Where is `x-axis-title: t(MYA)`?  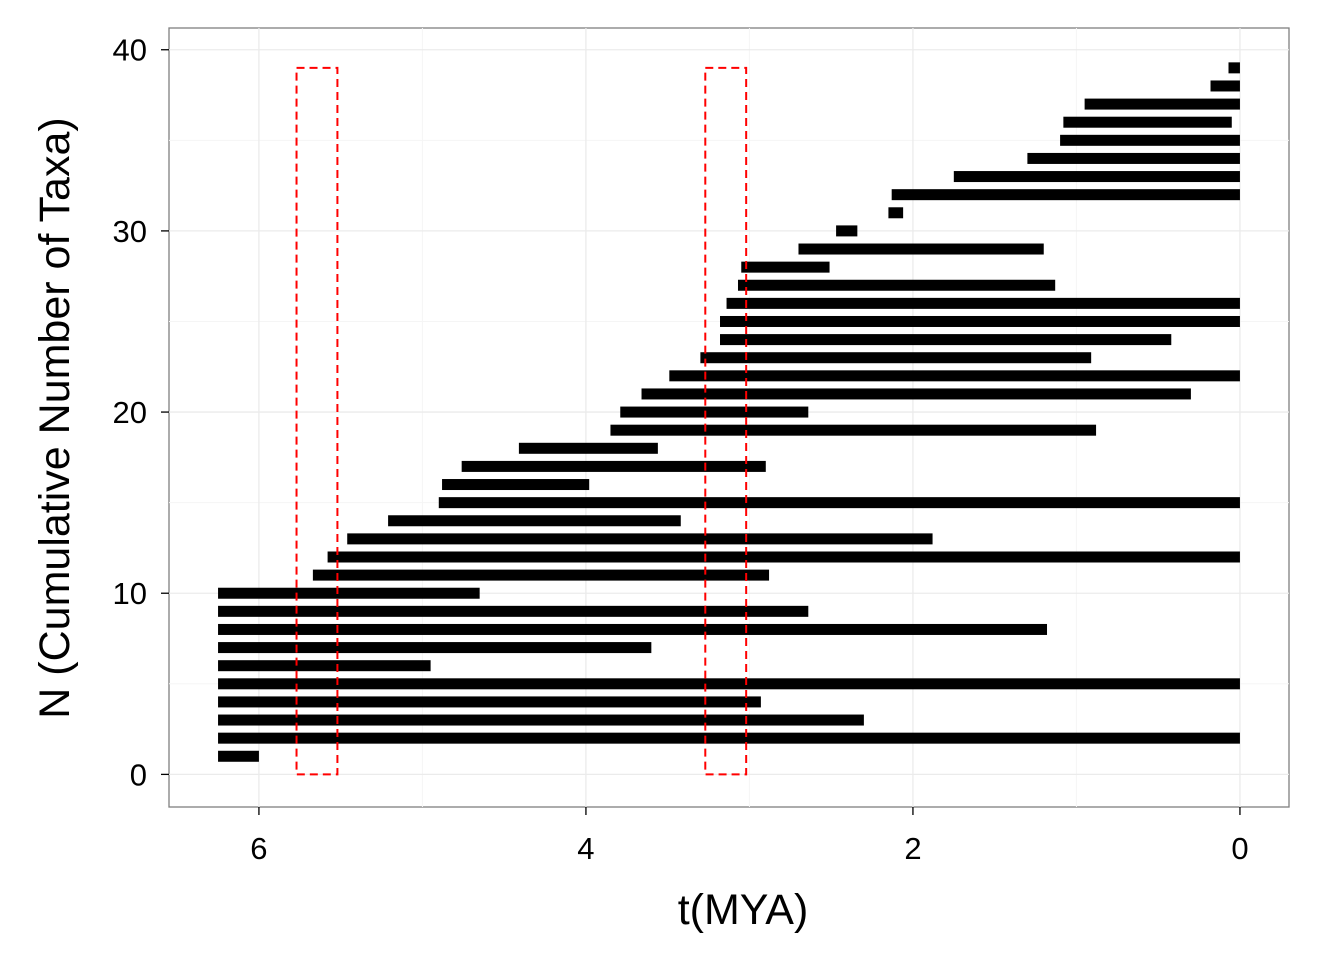 x-axis-title: t(MYA) is located at coordinates (743, 910).